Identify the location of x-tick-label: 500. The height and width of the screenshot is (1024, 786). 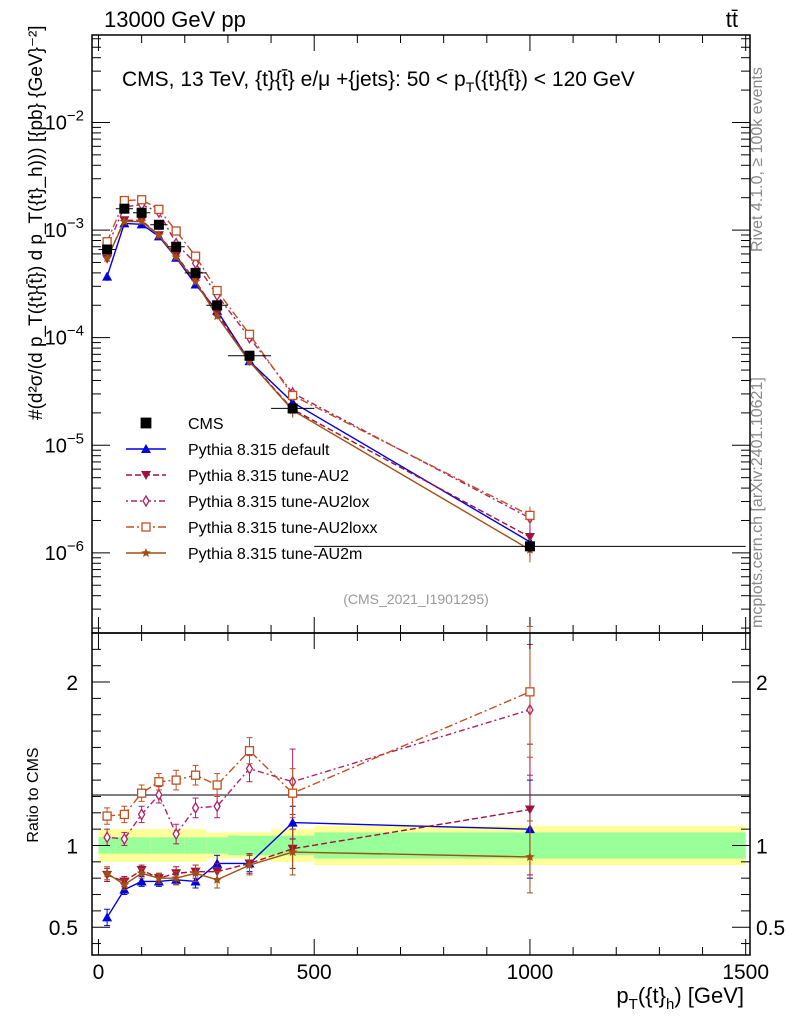
(314, 972).